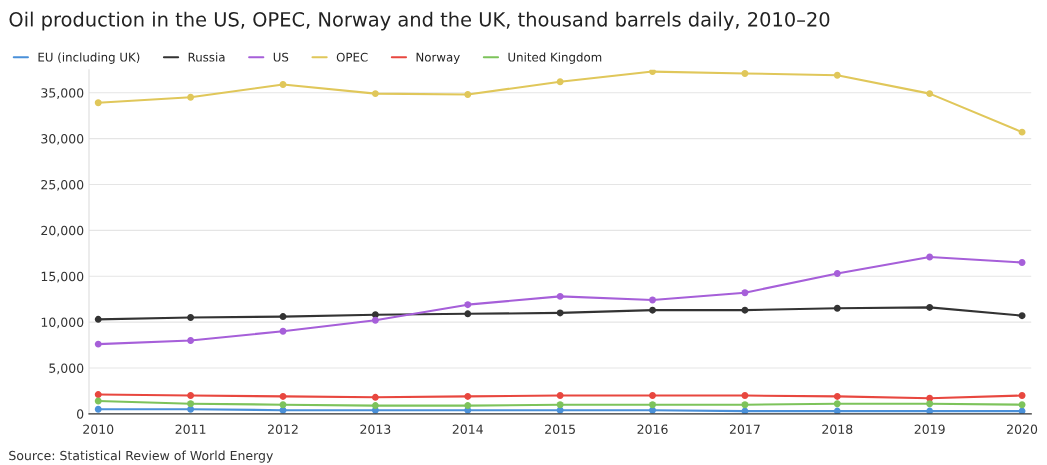 The height and width of the screenshot is (465, 1047). What do you see at coordinates (206, 57) in the screenshot?
I see `legend-label: Russia` at bounding box center [206, 57].